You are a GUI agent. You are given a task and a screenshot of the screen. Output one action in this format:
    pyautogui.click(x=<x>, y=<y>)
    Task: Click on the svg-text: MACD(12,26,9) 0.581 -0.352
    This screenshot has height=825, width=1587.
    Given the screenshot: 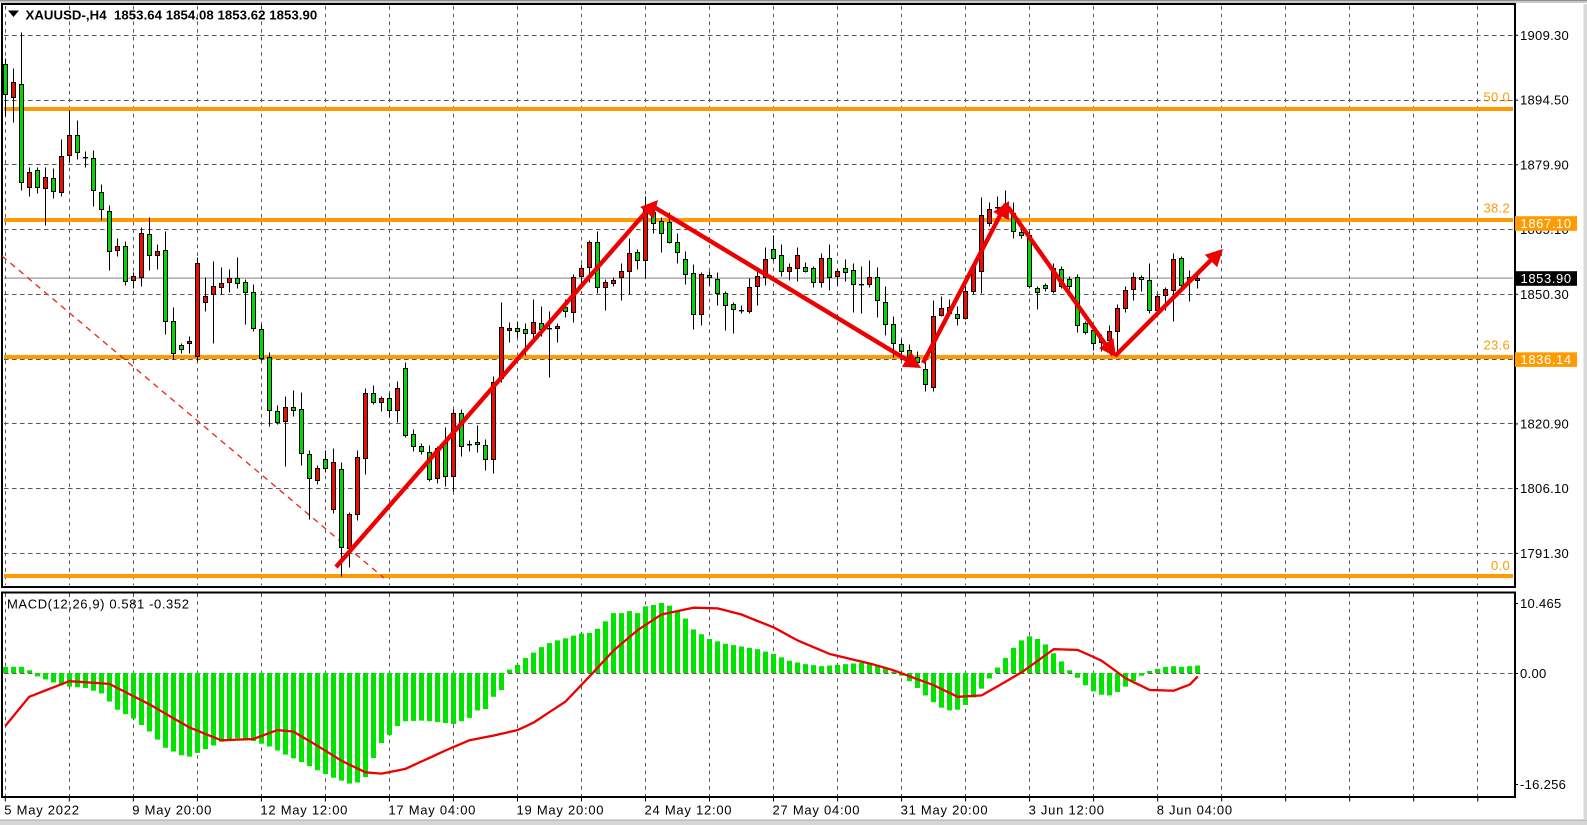 What is the action you would take?
    pyautogui.click(x=98, y=604)
    